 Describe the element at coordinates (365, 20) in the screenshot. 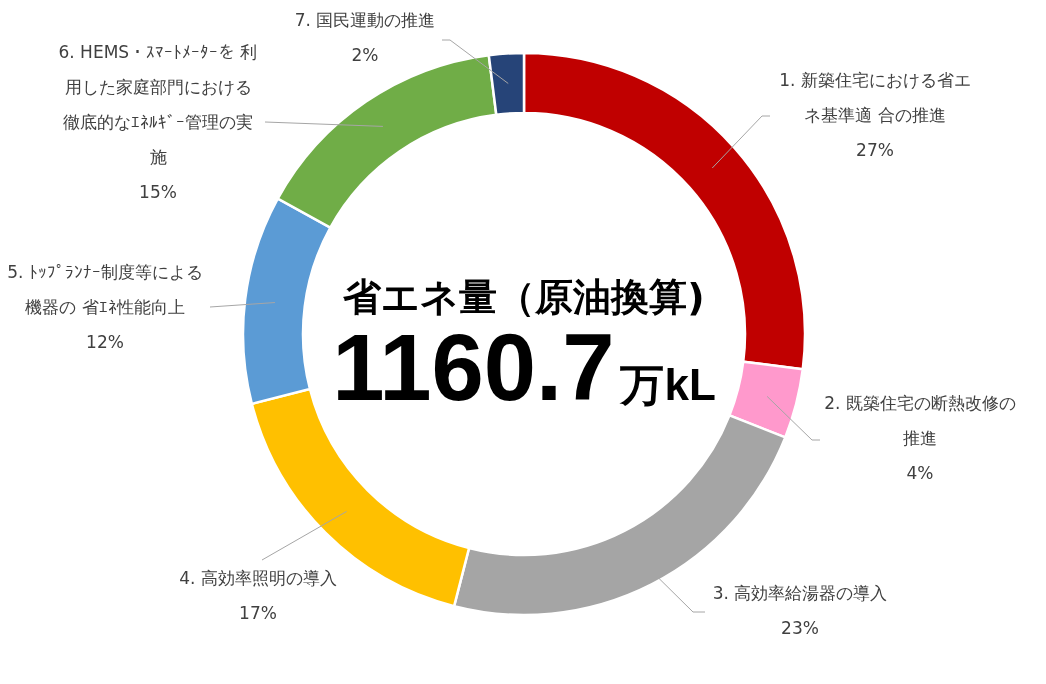

I see `slice-label: 7. 国民運動の推進` at that location.